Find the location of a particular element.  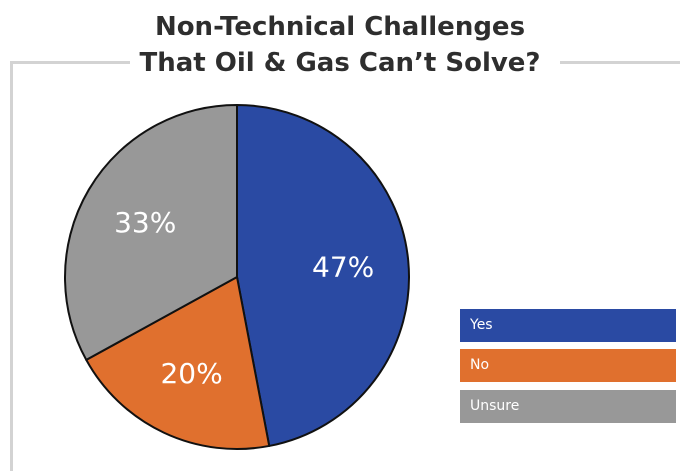

legend-item-no: No is located at coordinates (568, 365).